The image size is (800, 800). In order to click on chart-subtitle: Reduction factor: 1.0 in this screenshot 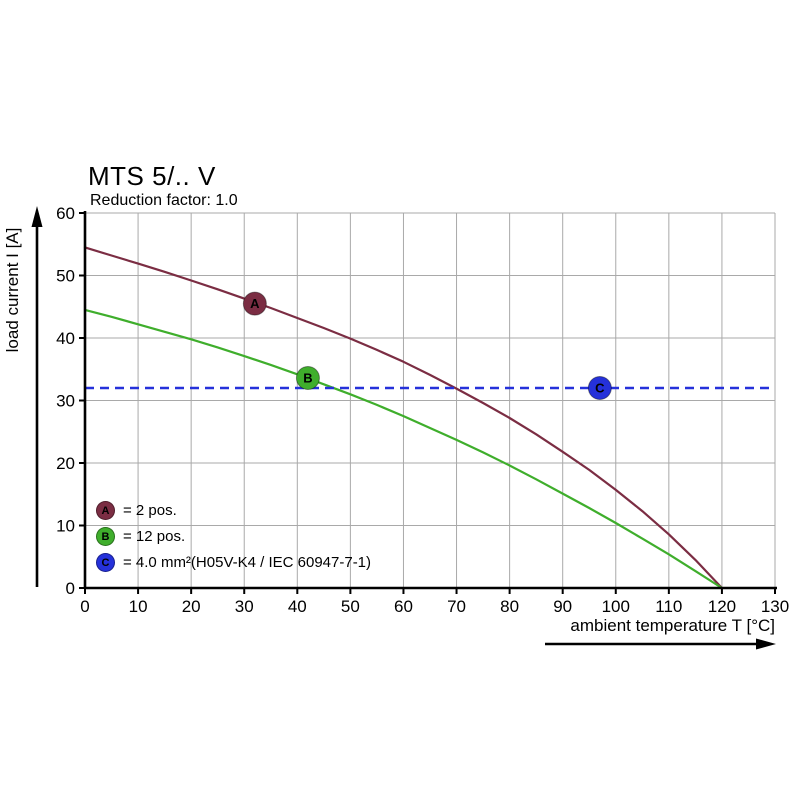, I will do `click(164, 200)`.